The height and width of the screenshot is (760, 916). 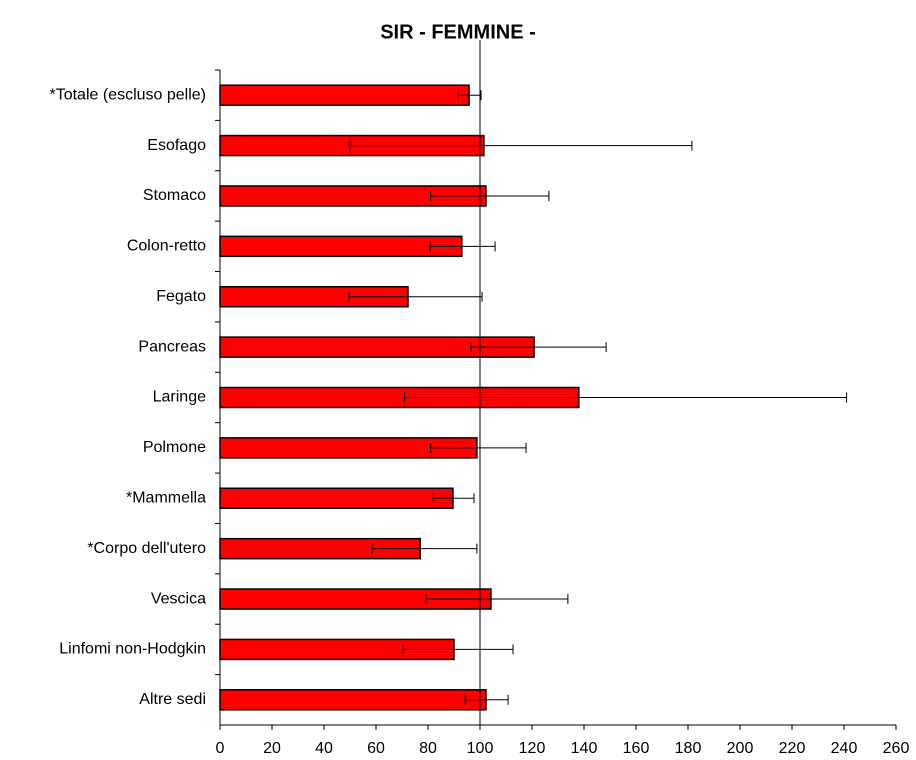 I want to click on x-tick-label: 20, so click(x=272, y=748).